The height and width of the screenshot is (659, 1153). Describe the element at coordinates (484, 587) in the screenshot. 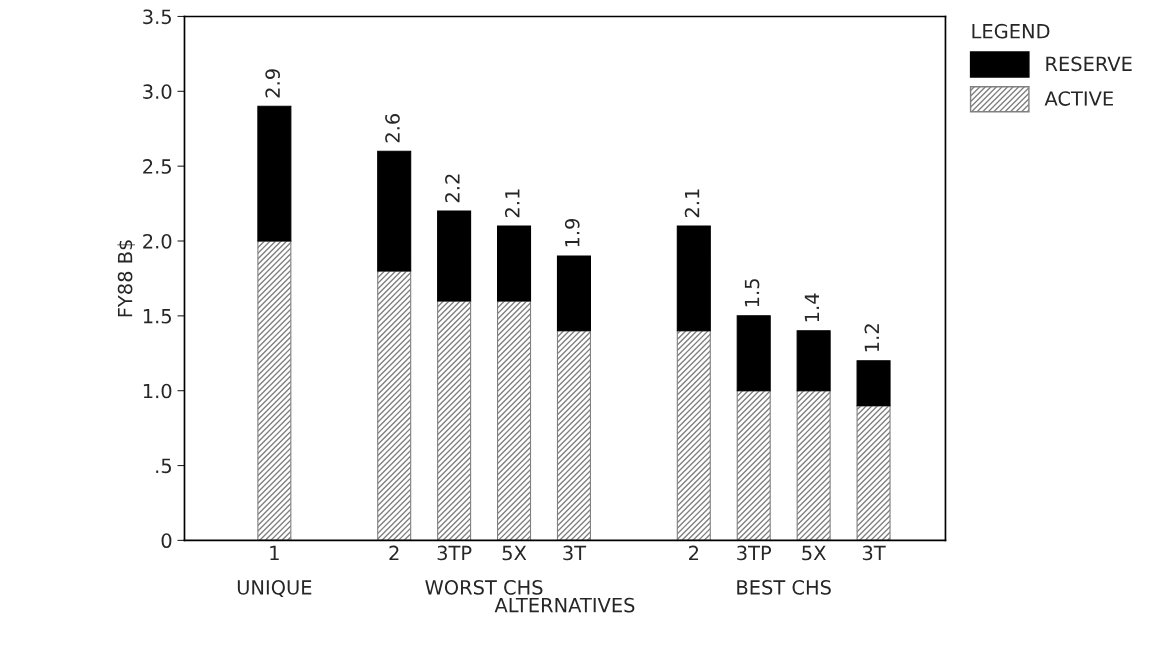

I see `text: WORST CHS` at that location.